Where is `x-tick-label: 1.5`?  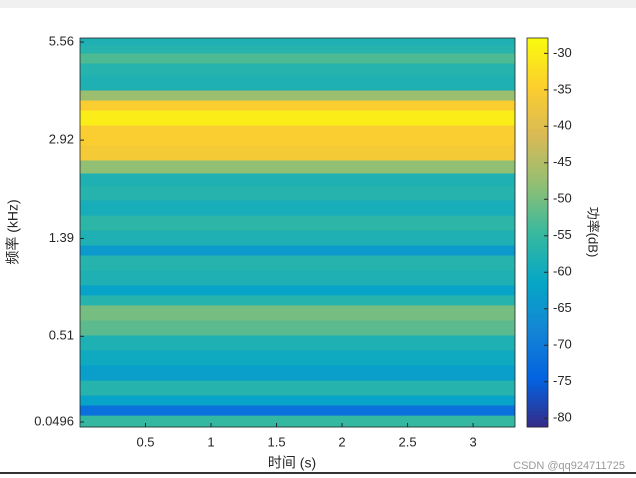 x-tick-label: 1.5 is located at coordinates (276, 441).